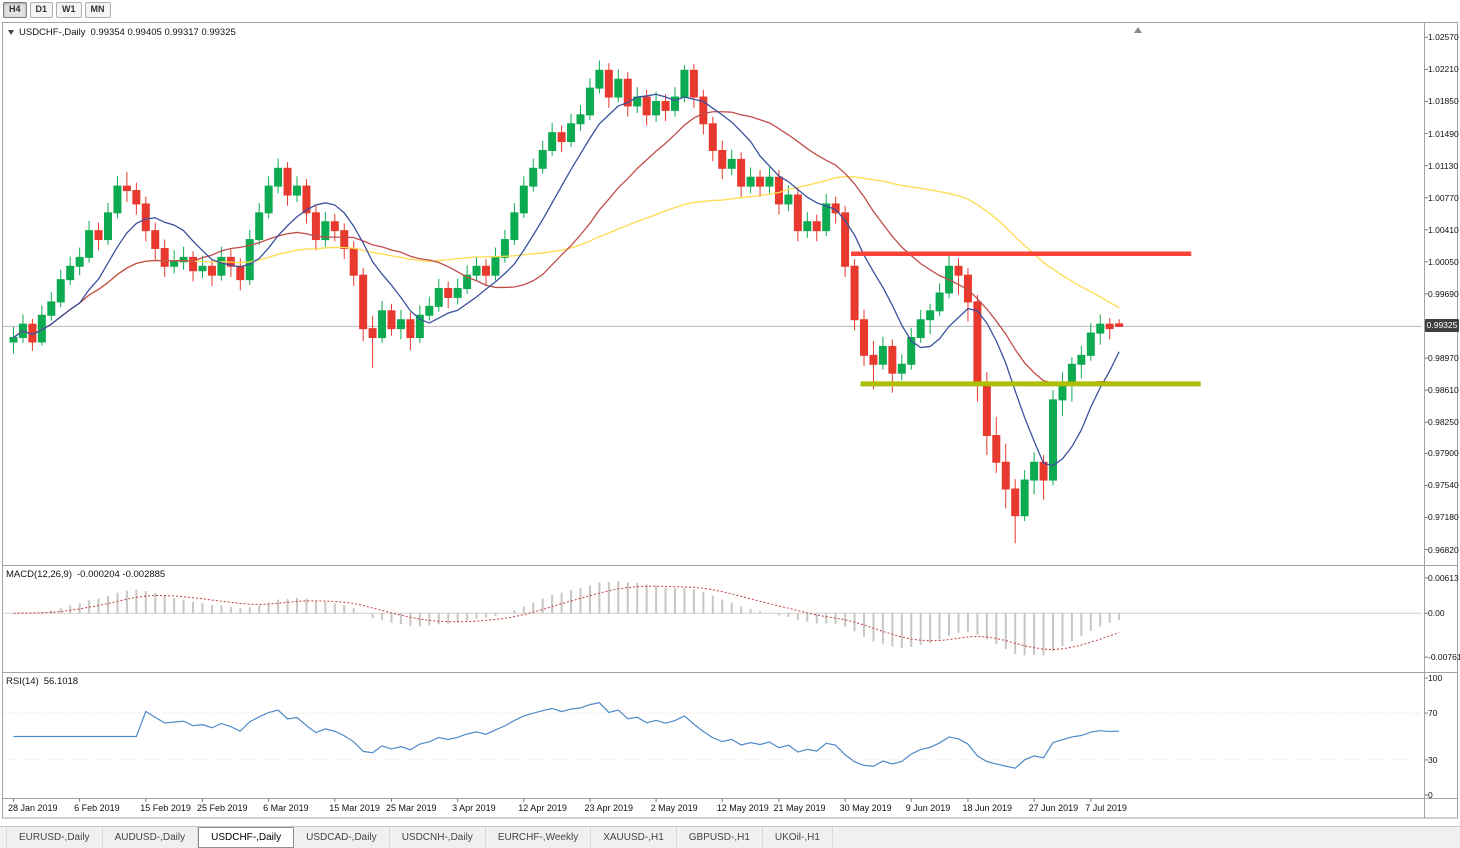 The image size is (1460, 848). I want to click on ohlc-values: 0.99354 0.99405 0.99317 0.99325, so click(163, 32).